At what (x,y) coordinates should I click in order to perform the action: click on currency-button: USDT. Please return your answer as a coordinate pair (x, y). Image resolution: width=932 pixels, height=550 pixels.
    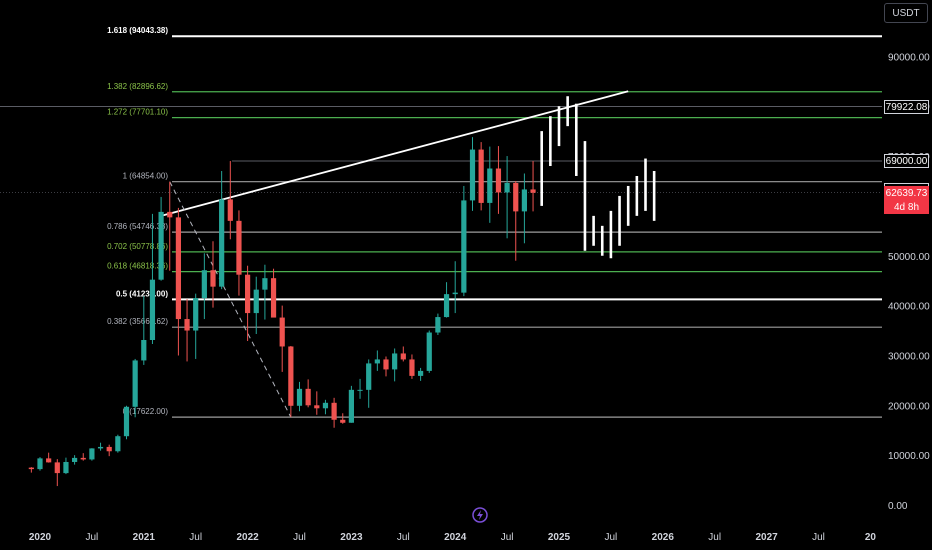
    Looking at the image, I should click on (906, 13).